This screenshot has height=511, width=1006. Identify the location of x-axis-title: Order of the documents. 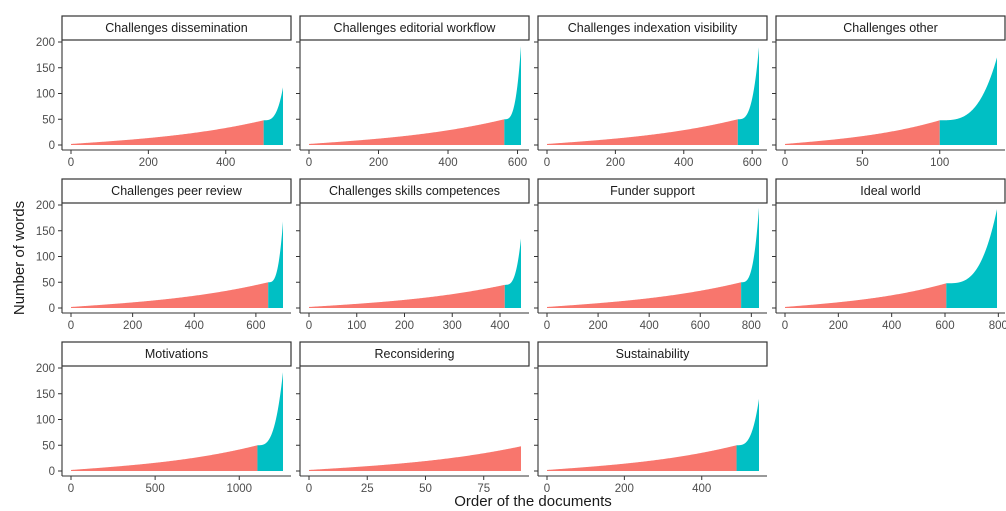
(533, 501).